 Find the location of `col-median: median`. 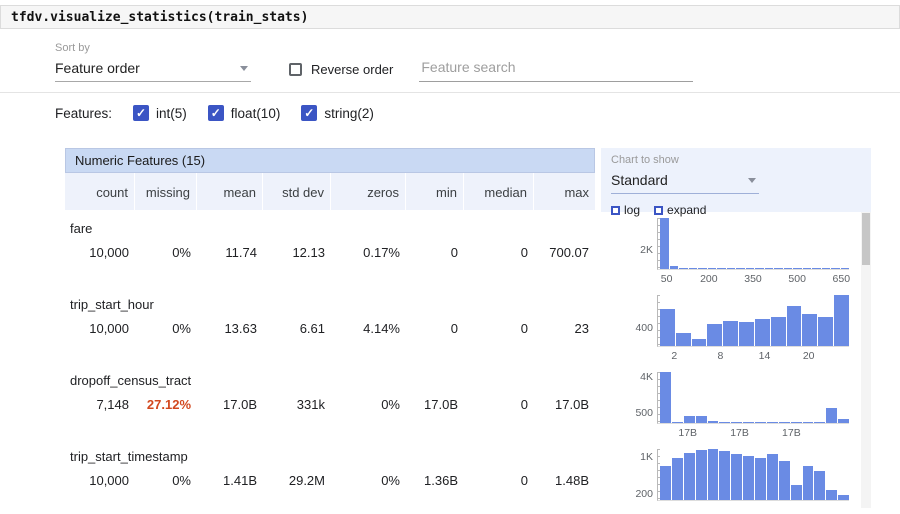

col-median: median is located at coordinates (499, 191).